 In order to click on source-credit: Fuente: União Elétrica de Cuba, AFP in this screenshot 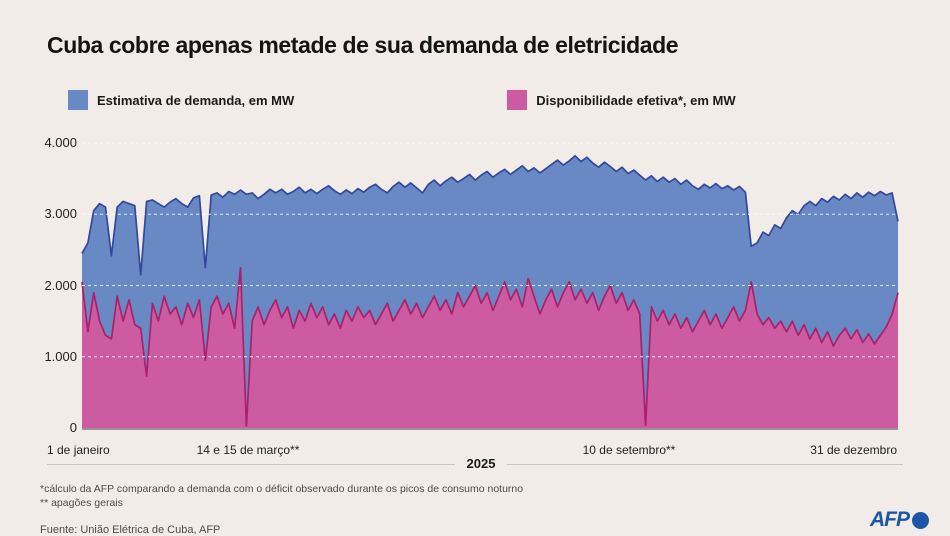, I will do `click(130, 530)`.